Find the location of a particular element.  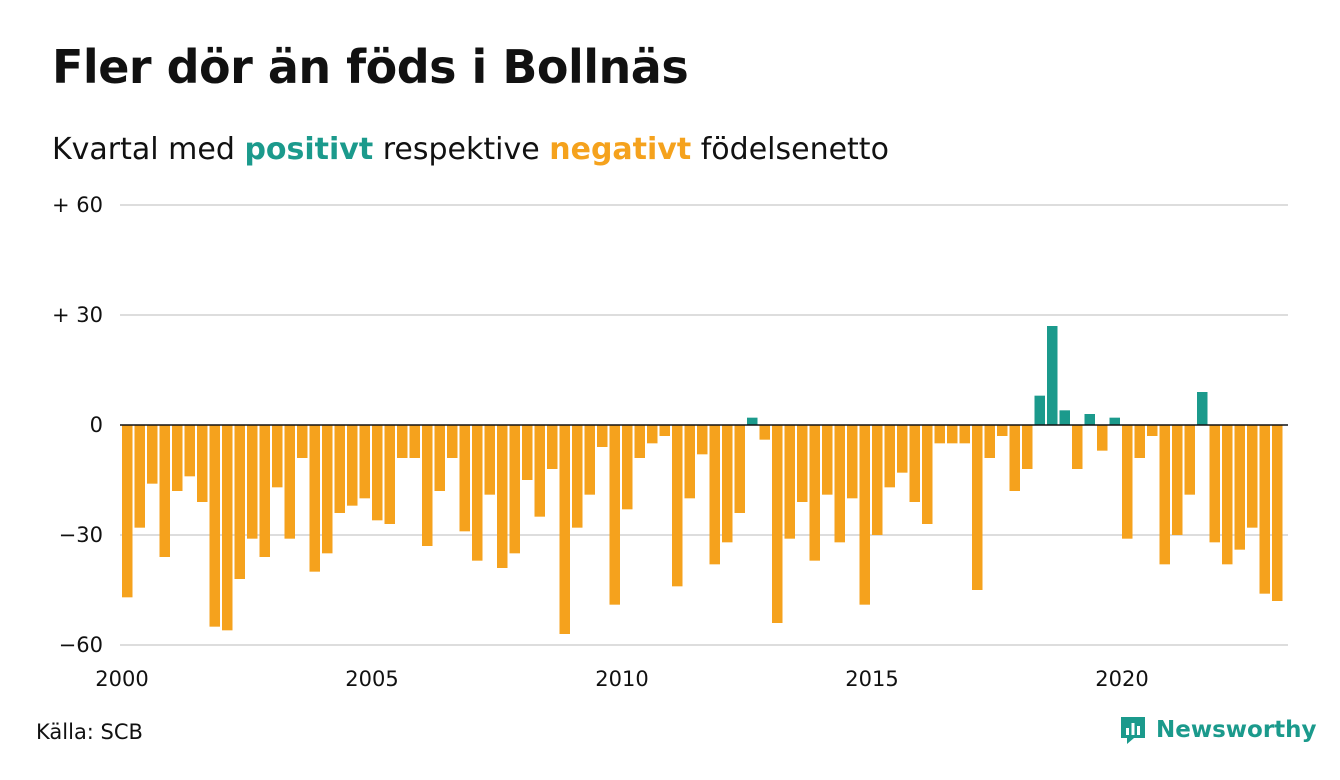

brand-name: Newsworthy is located at coordinates (1236, 730).